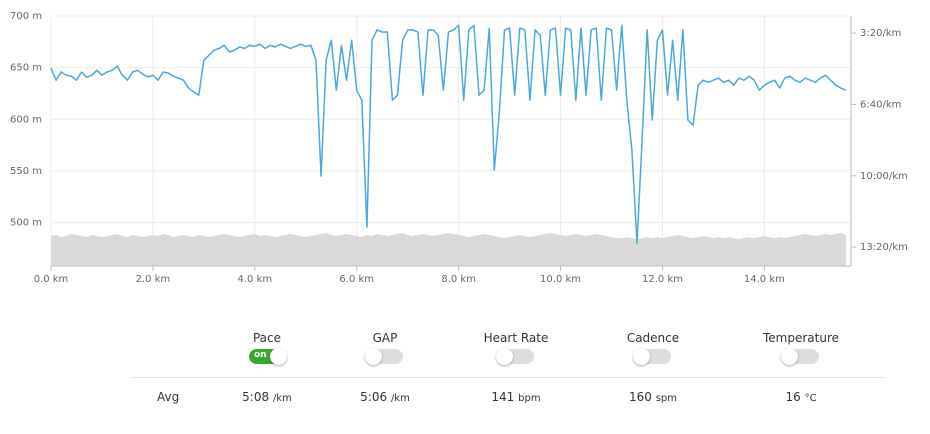  Describe the element at coordinates (516, 338) in the screenshot. I see `control-name: Heart Rate` at that location.